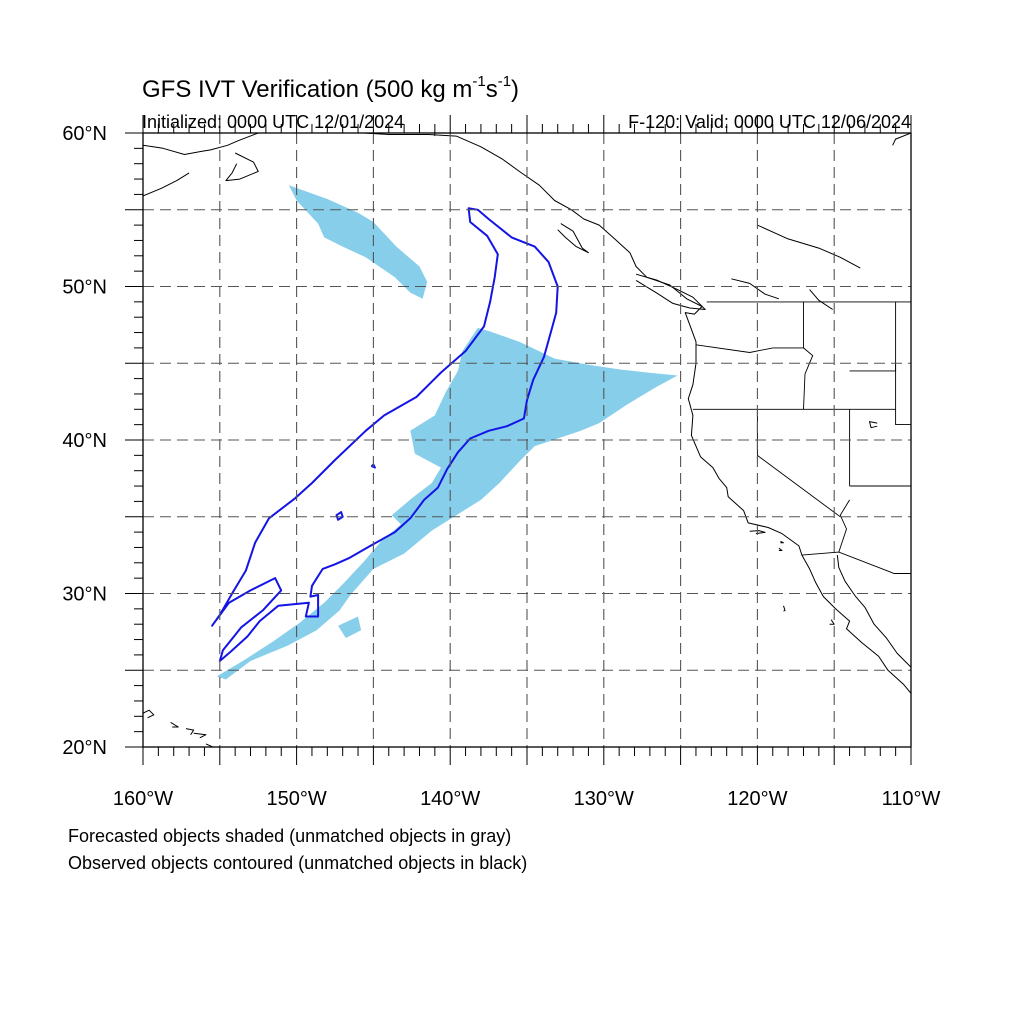 The width and height of the screenshot is (1024, 1024). Describe the element at coordinates (769, 122) in the screenshot. I see `valid-time-label: F-120: Valid: 0000 UTC 12/06/2024` at that location.